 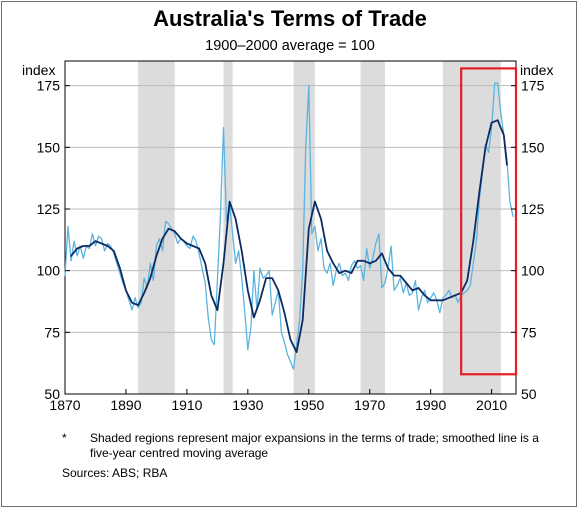 What do you see at coordinates (308, 405) in the screenshot?
I see `x-tick-label-1950: 1950` at bounding box center [308, 405].